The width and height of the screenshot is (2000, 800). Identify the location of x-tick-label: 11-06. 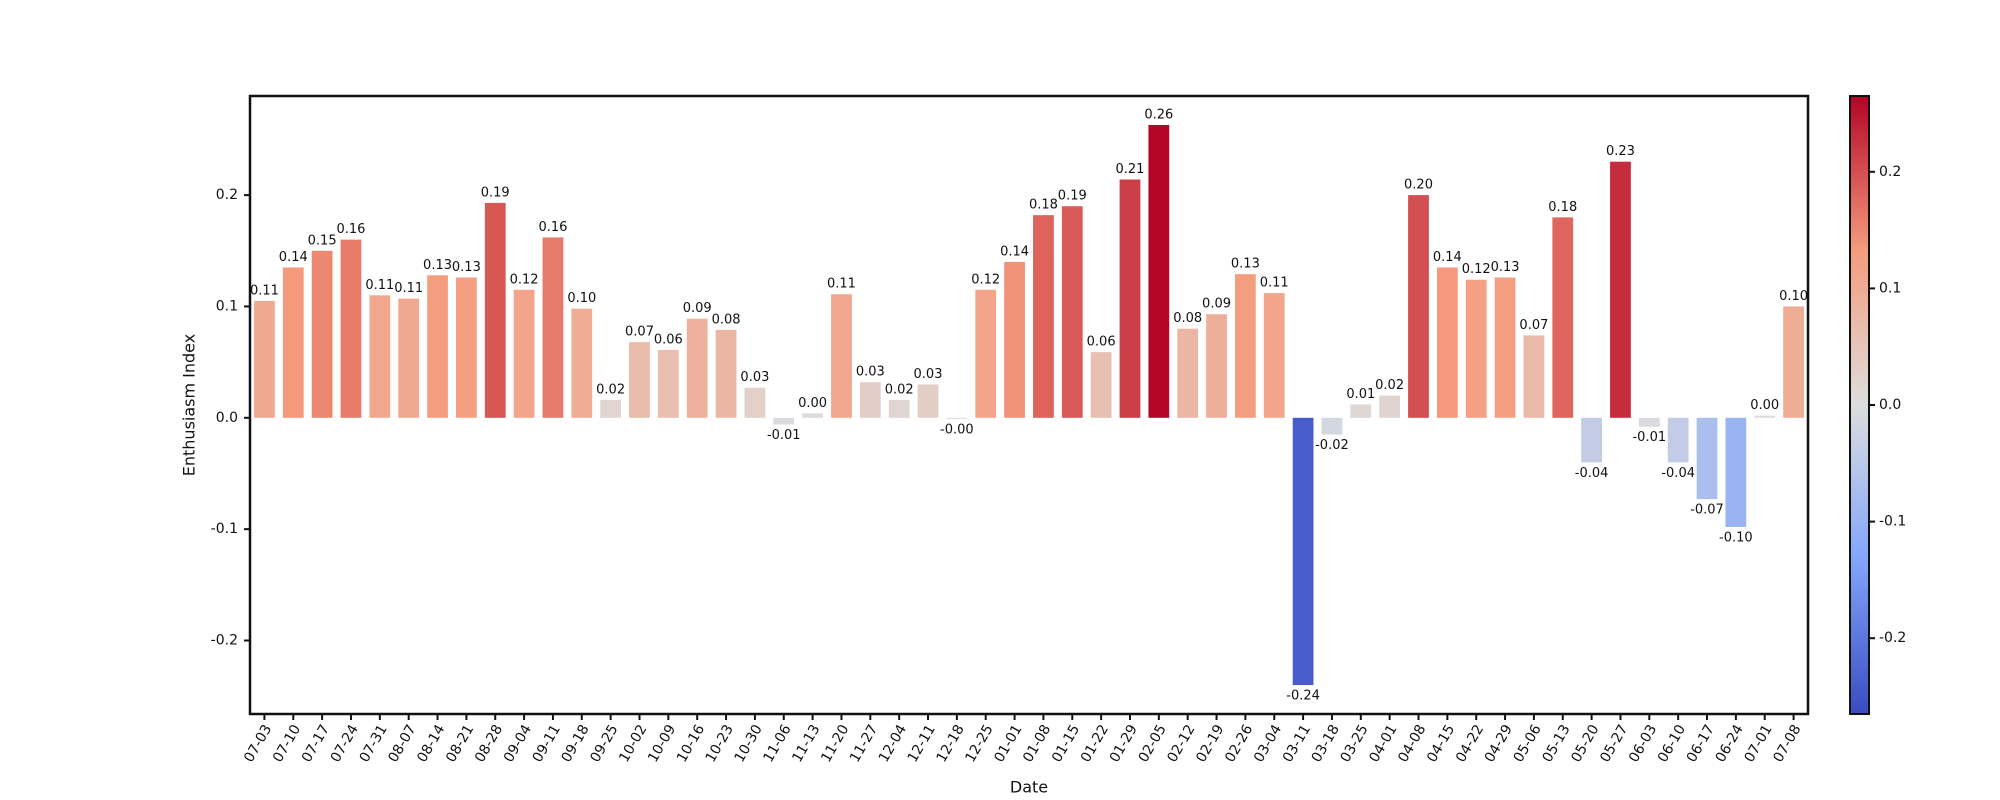
(777, 743).